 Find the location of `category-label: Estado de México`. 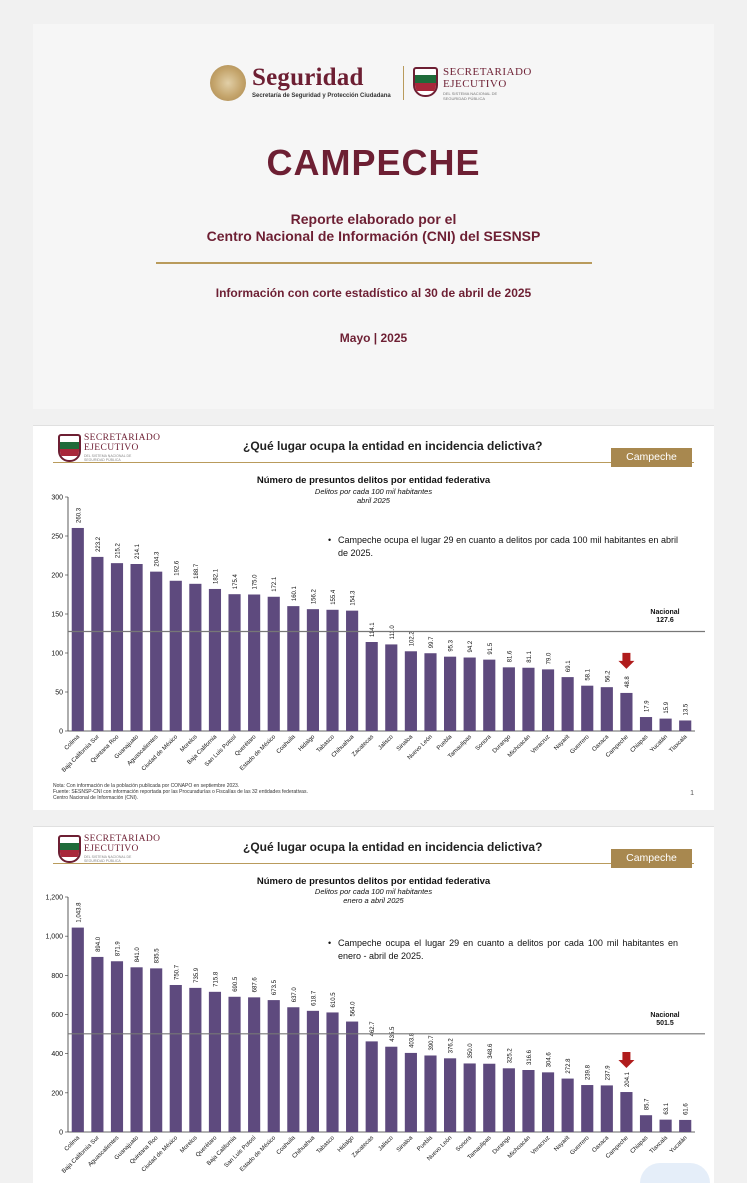

category-label: Estado de México is located at coordinates (258, 1154).